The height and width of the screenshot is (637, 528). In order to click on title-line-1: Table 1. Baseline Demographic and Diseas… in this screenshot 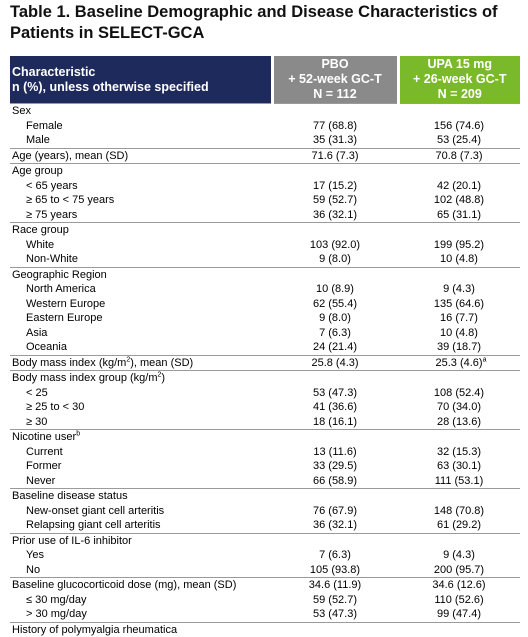, I will do `click(254, 12)`.